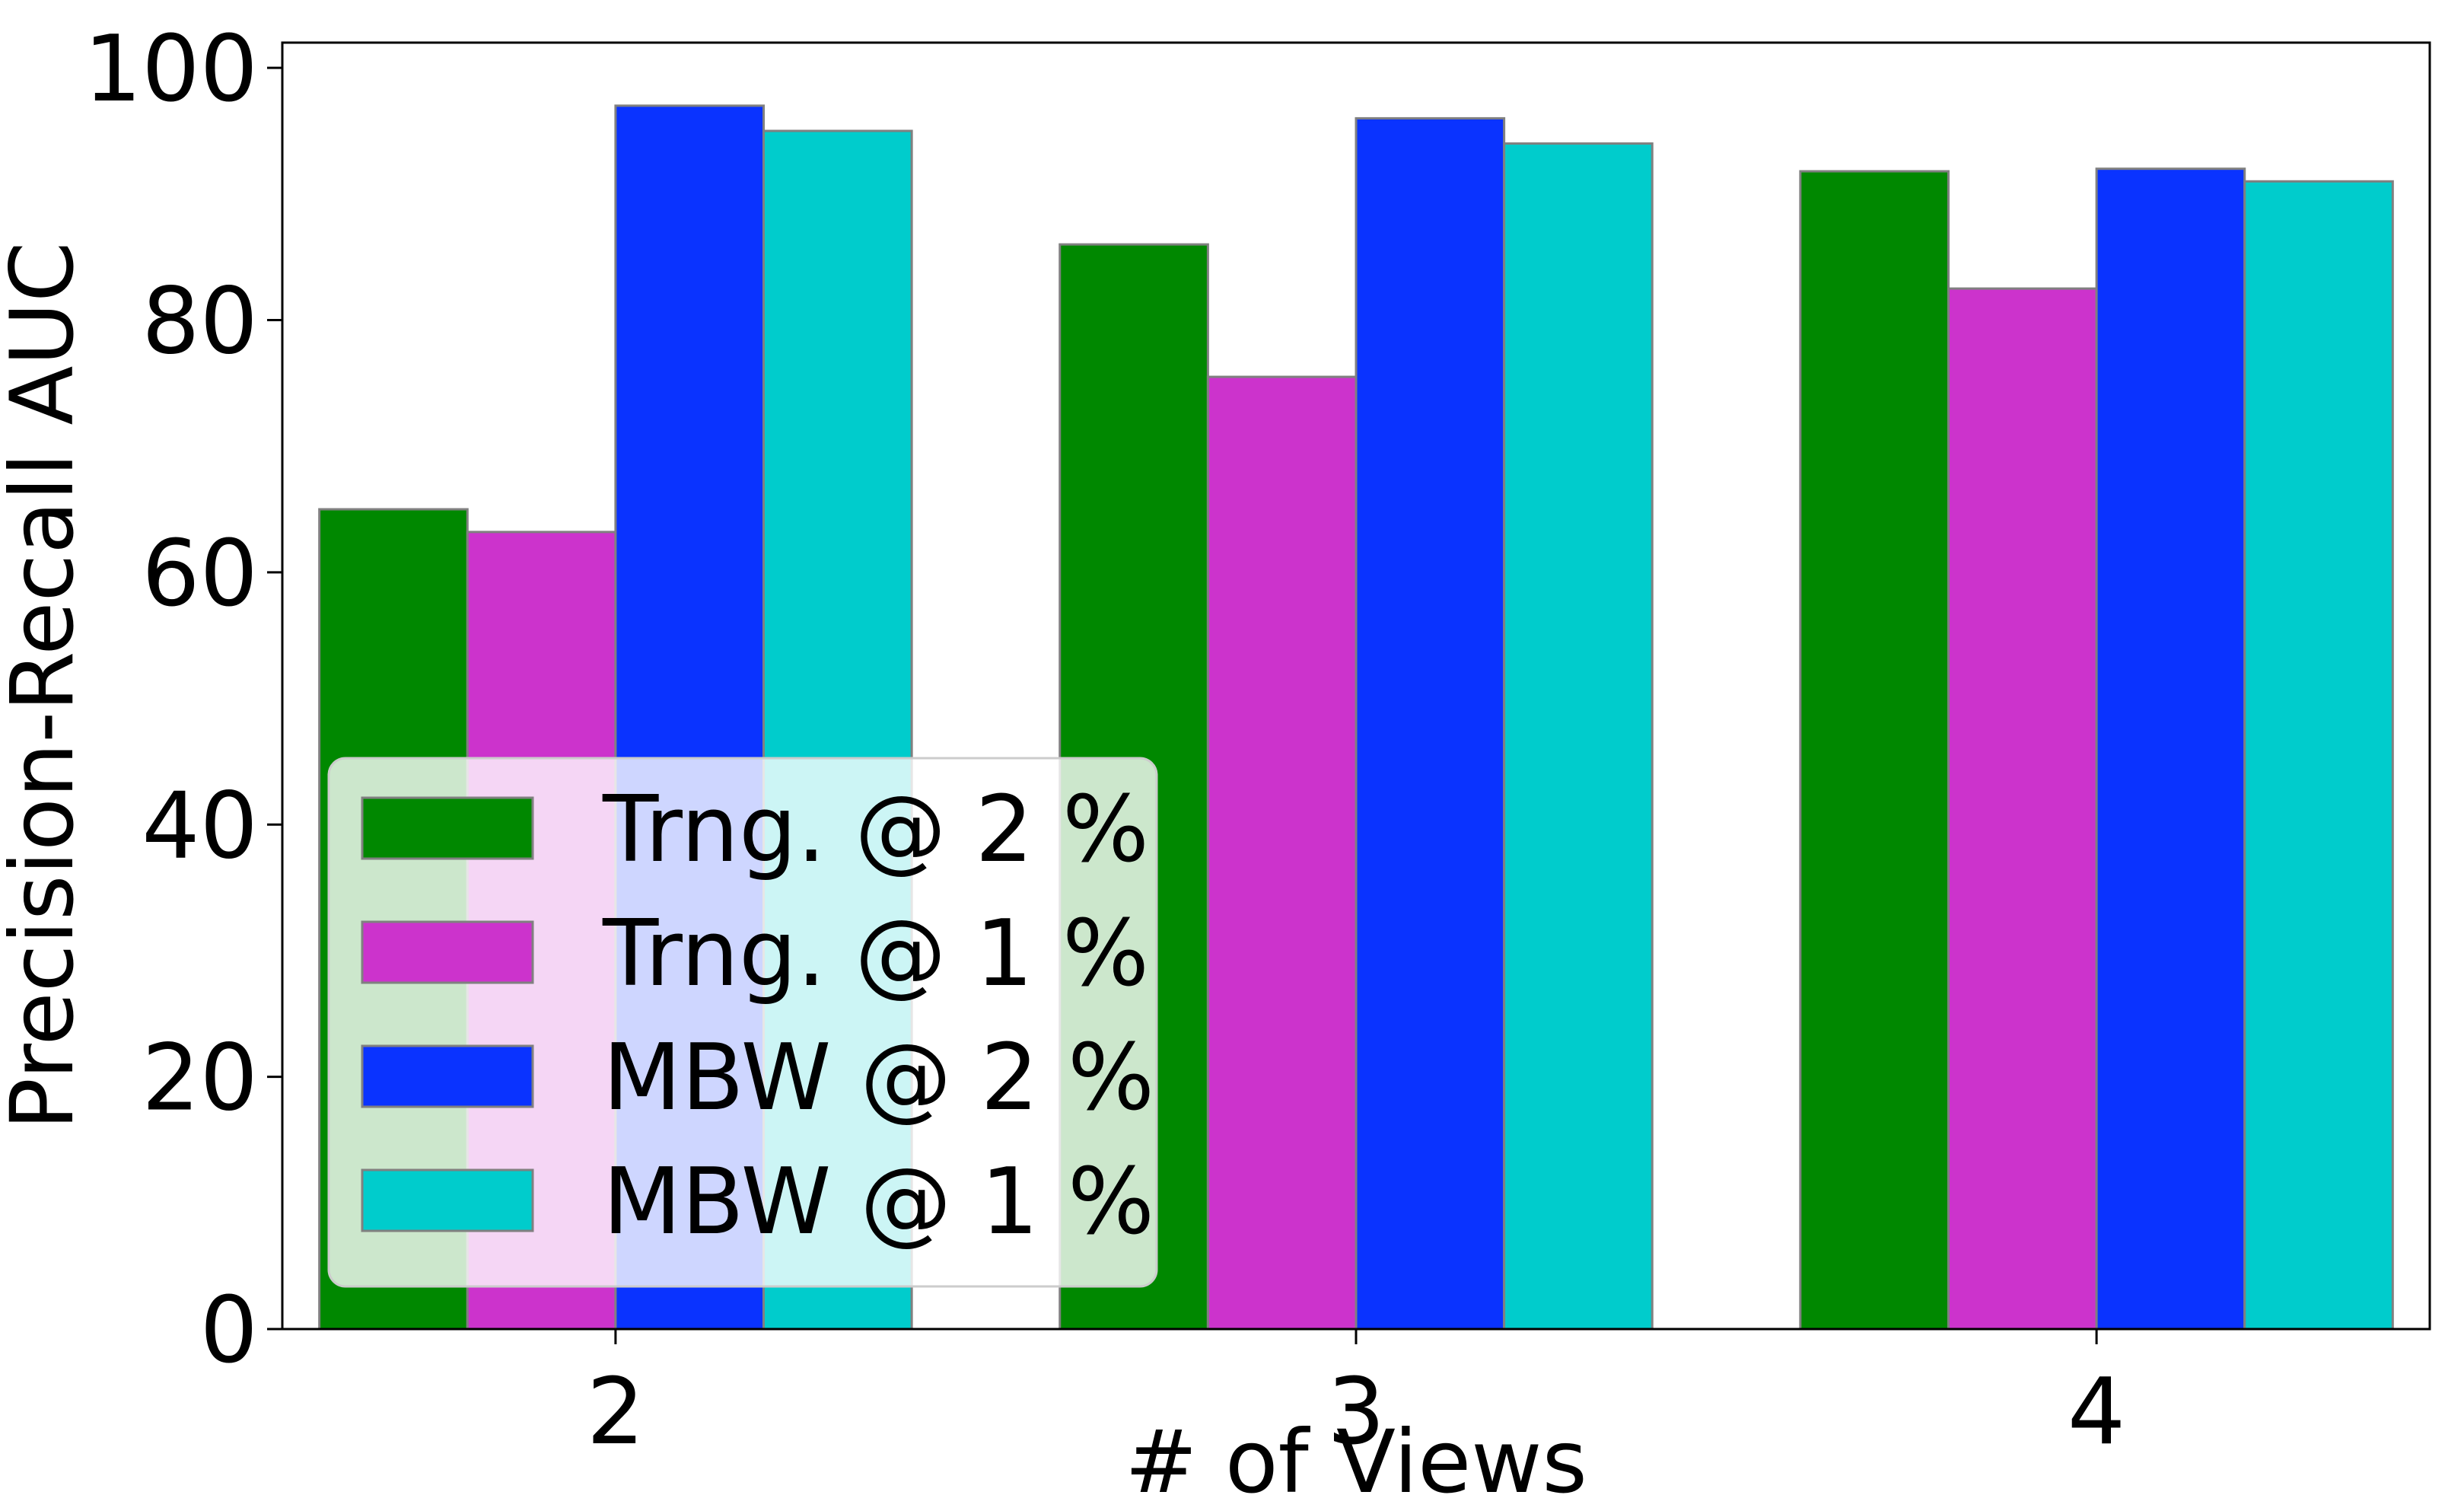 The height and width of the screenshot is (1495, 2464). Describe the element at coordinates (879, 1202) in the screenshot. I see `legend-entry-label: MBW @ 1 %` at that location.